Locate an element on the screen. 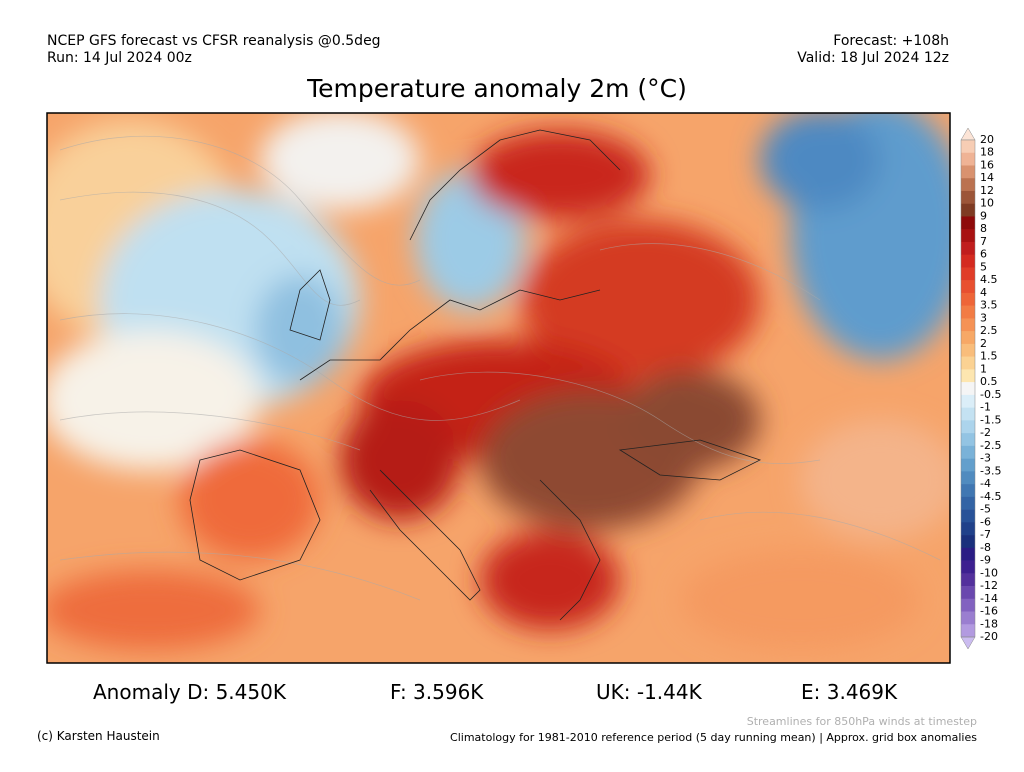 Image resolution: width=1024 pixels, height=772 pixels. colorbar-label: 14 is located at coordinates (987, 177).